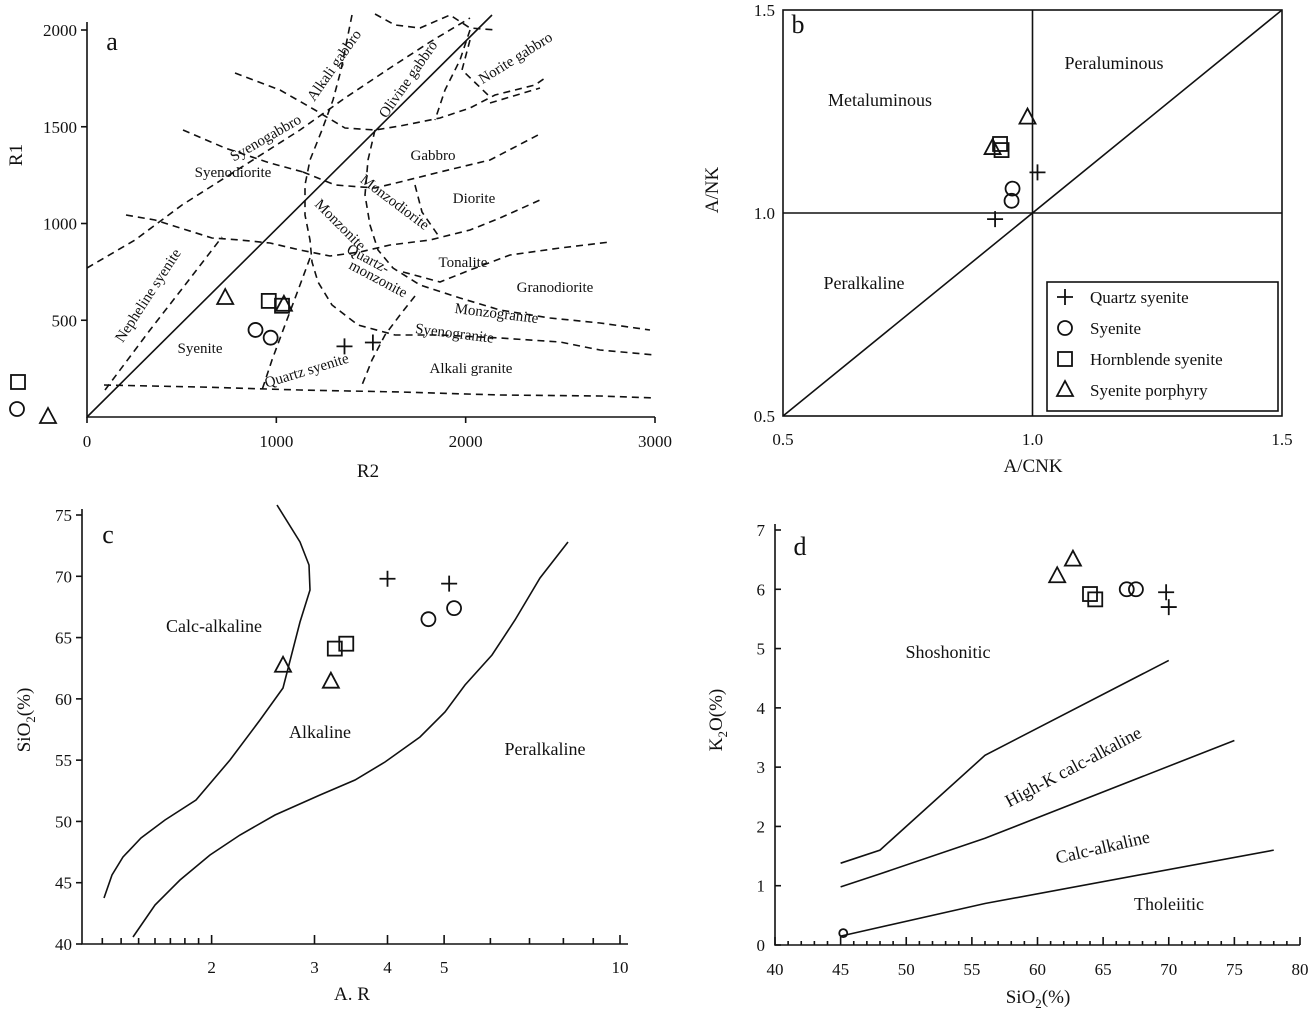 This screenshot has height=1010, width=1313. What do you see at coordinates (1139, 297) in the screenshot?
I see `legend-label-b: Quartz syenite` at bounding box center [1139, 297].